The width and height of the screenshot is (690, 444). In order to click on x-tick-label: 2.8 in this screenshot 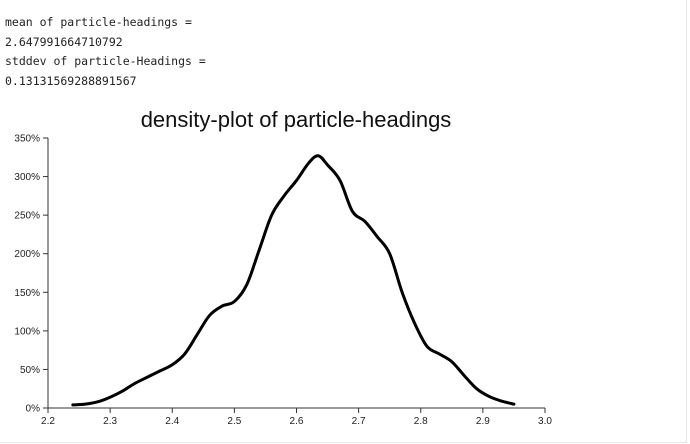, I will do `click(421, 421)`.